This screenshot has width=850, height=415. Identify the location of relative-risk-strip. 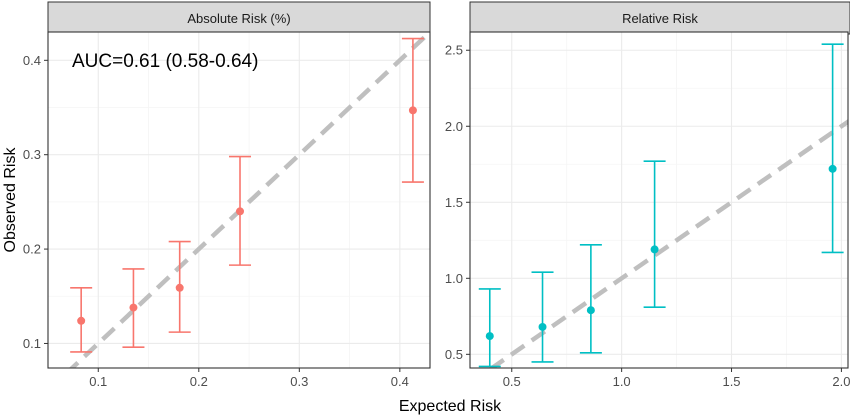
(659, 18).